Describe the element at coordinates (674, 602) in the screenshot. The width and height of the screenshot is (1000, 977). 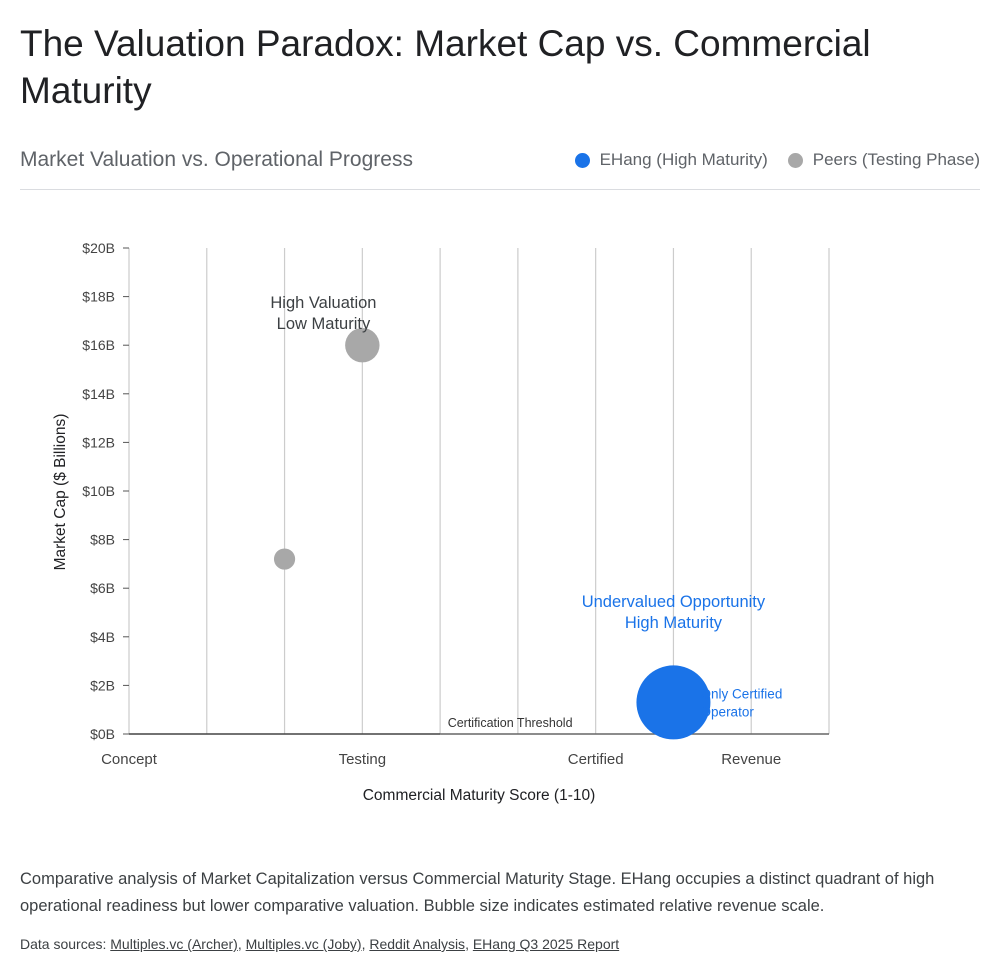
I see `annotation-text: Undervalued Opportunity` at that location.